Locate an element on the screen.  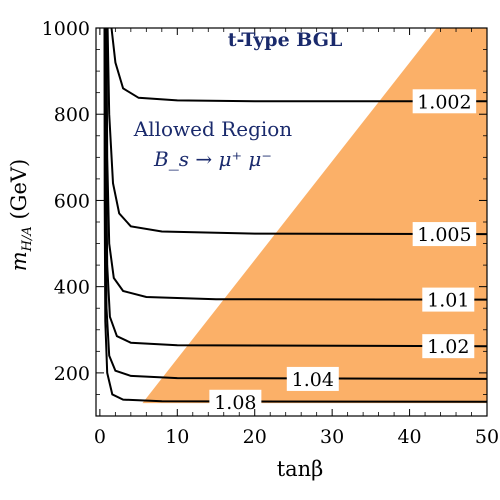
contour-label-1: 1.005 is located at coordinates (444, 235).